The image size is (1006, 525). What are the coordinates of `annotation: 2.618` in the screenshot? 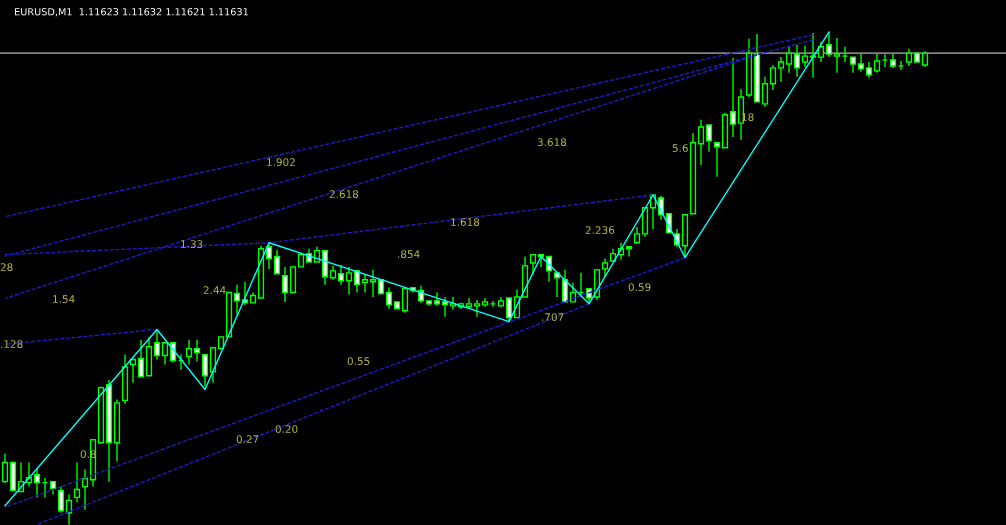 It's located at (344, 194).